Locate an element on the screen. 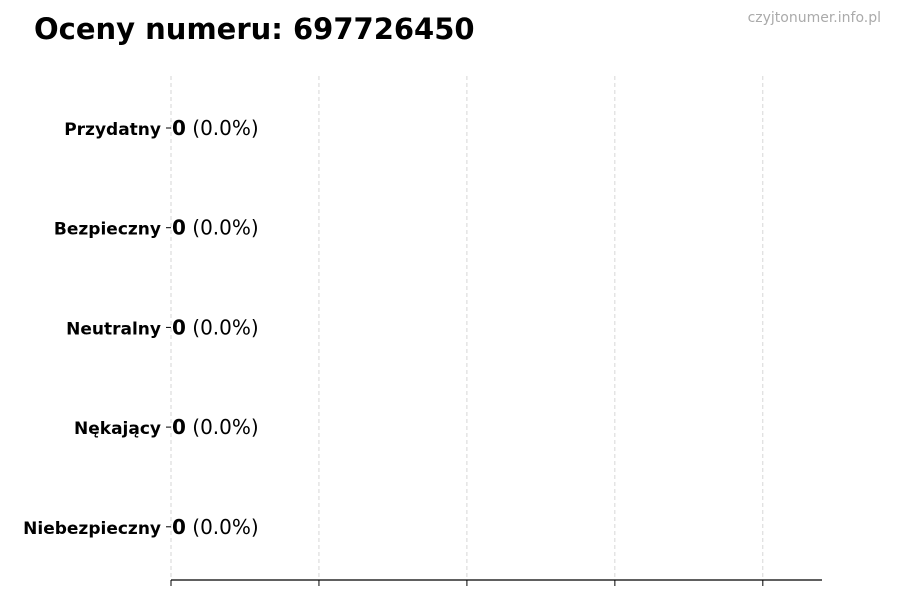 Image resolution: width=900 pixels, height=600 pixels. y-tick-label: Niebezpieczny is located at coordinates (92, 529).